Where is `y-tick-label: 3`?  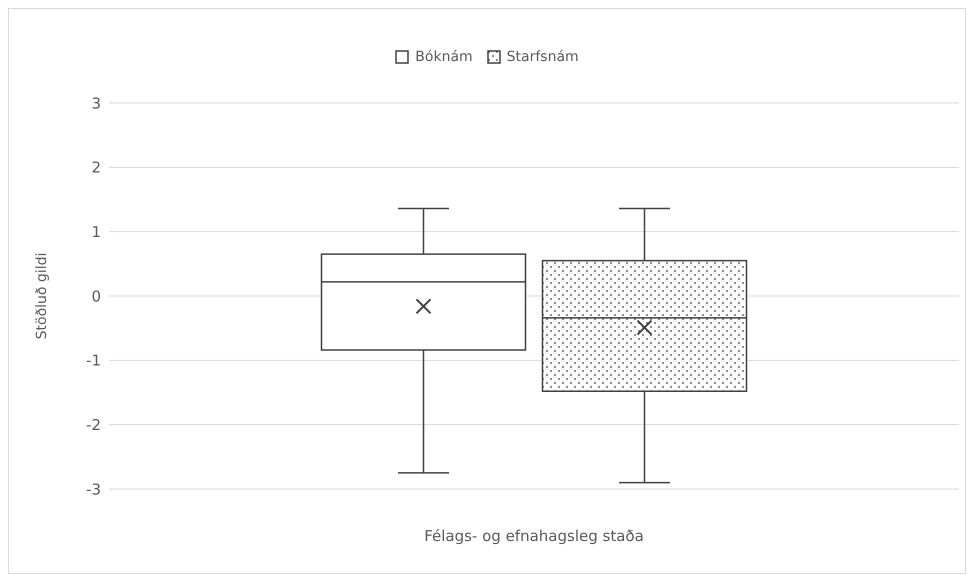 y-tick-label: 3 is located at coordinates (96, 103).